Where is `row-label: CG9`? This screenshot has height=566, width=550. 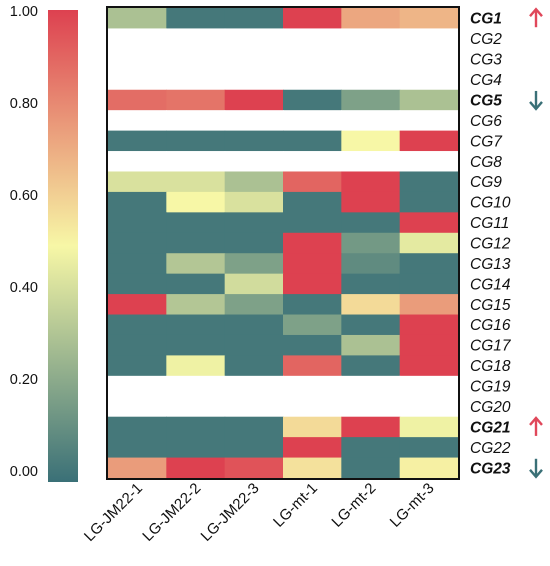
row-label: CG9 is located at coordinates (486, 182).